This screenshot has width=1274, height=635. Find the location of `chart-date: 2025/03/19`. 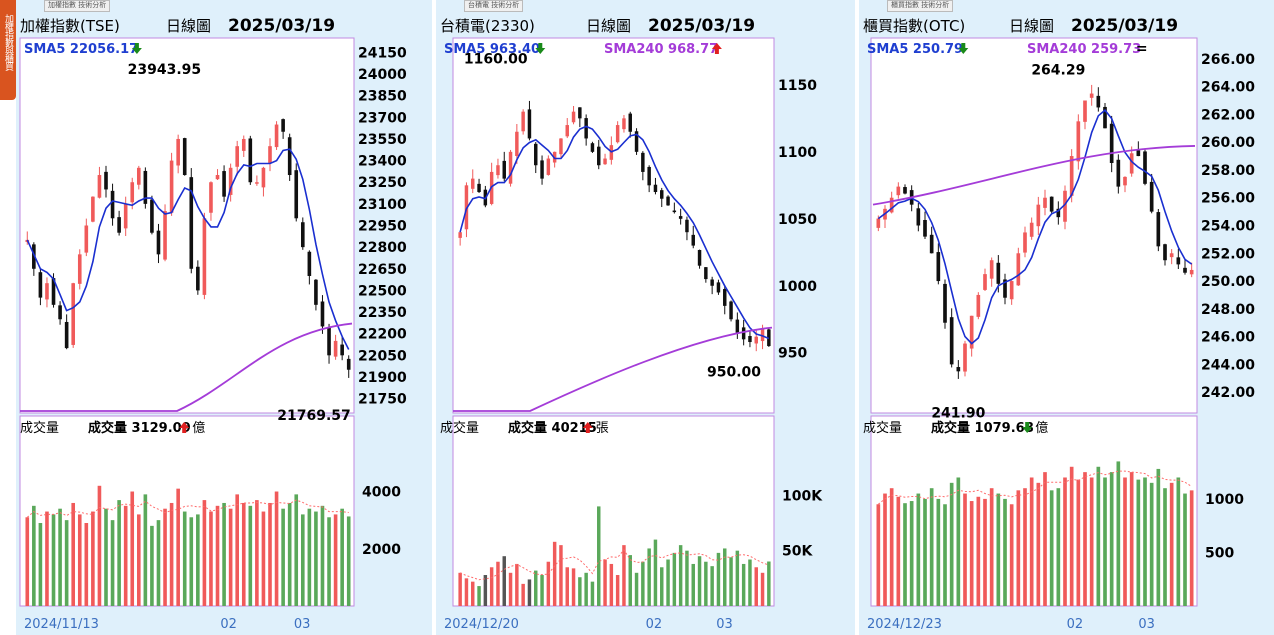

chart-date: 2025/03/19 is located at coordinates (701, 26).